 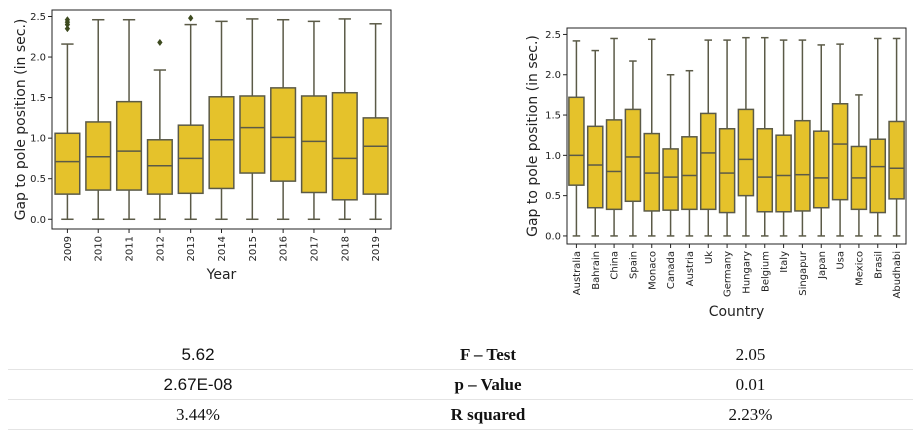 What do you see at coordinates (221, 143) in the screenshot?
I see `box-2014` at bounding box center [221, 143].